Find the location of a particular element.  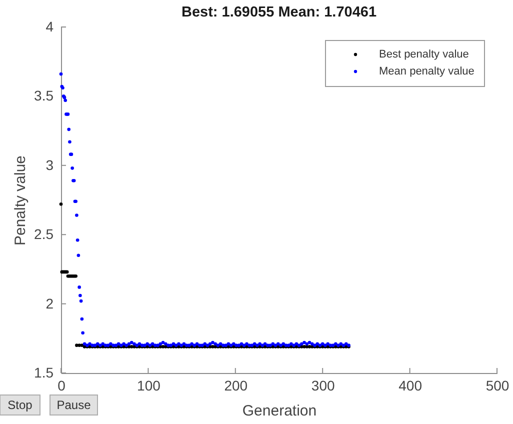

y-tick-label: 3.5 is located at coordinates (44, 96).